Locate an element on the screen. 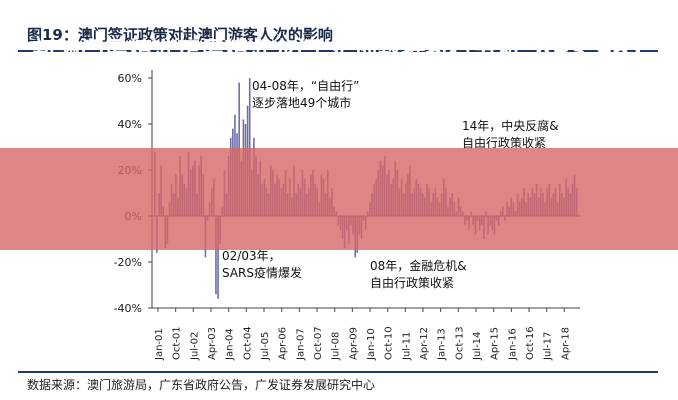  annotation-text: 14年，中央反腐& is located at coordinates (510, 125).